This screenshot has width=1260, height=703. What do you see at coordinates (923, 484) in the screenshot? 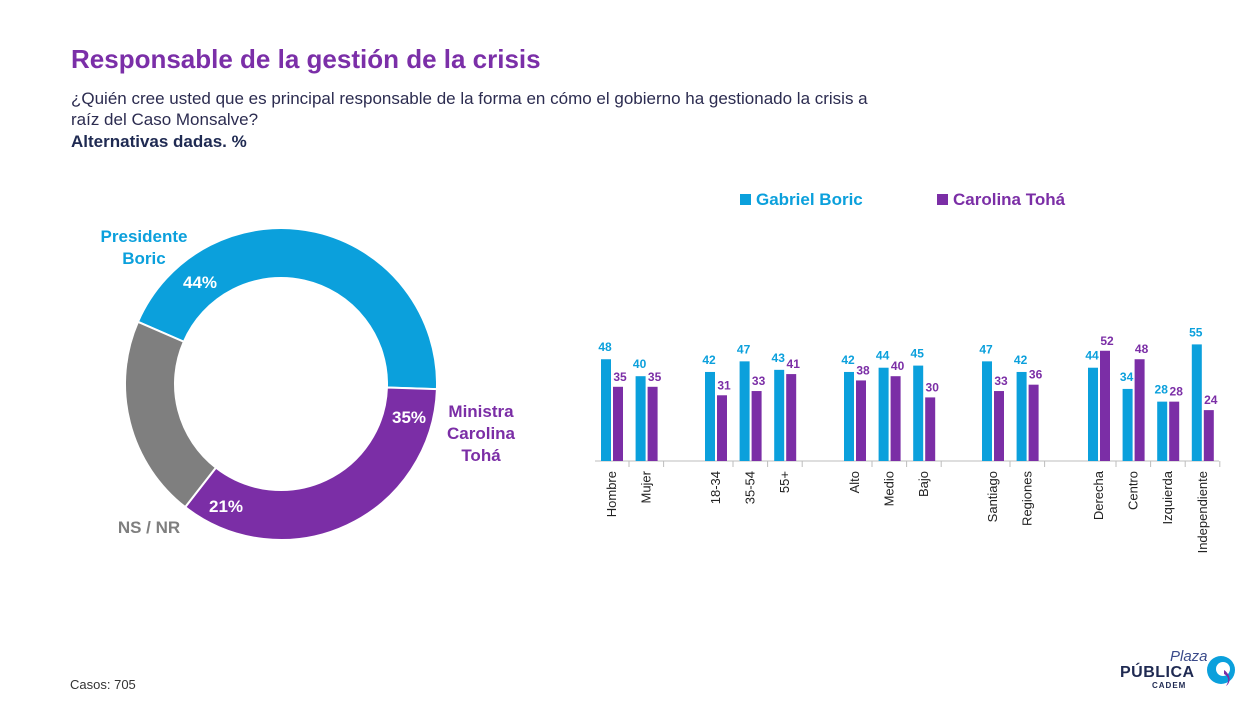
I see `category-label: Bajo` at bounding box center [923, 484].